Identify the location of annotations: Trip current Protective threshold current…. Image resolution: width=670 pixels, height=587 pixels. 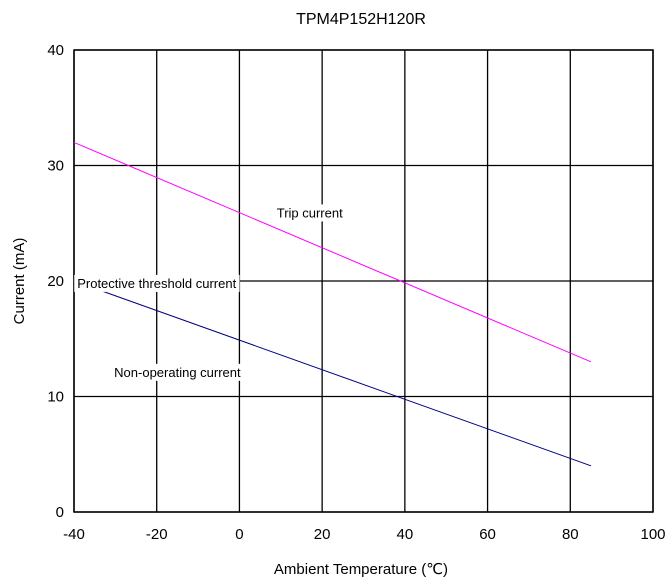
(210, 292).